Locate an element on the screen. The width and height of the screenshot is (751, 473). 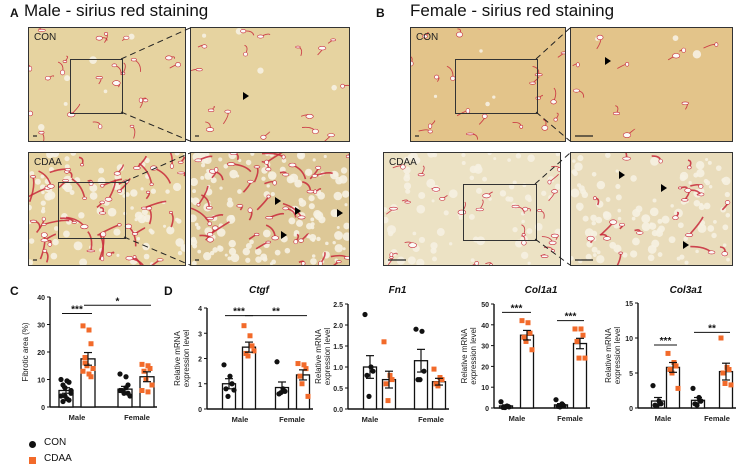
zoom-guide-line is located at coordinates (553, 43).